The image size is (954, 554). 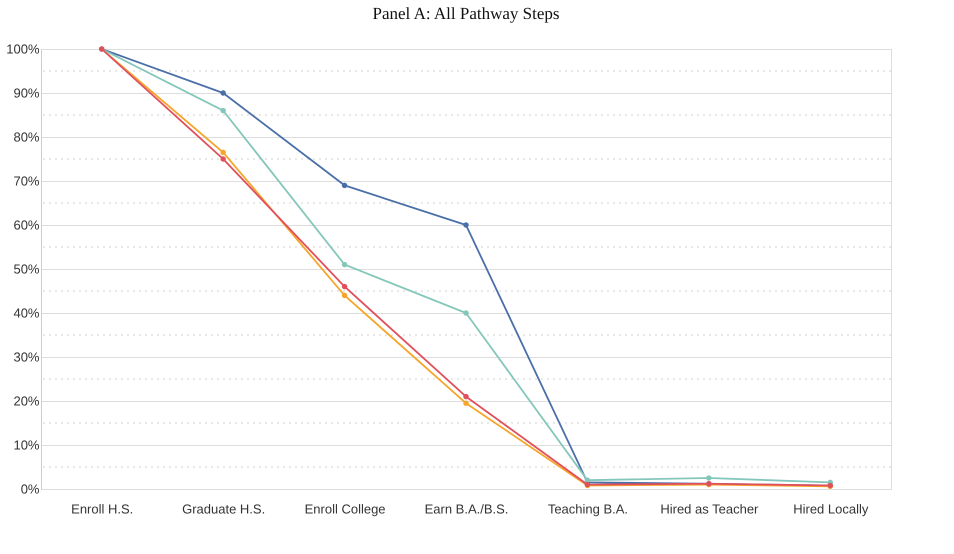 I want to click on x-tick-label: Graduate H.S., so click(x=224, y=509).